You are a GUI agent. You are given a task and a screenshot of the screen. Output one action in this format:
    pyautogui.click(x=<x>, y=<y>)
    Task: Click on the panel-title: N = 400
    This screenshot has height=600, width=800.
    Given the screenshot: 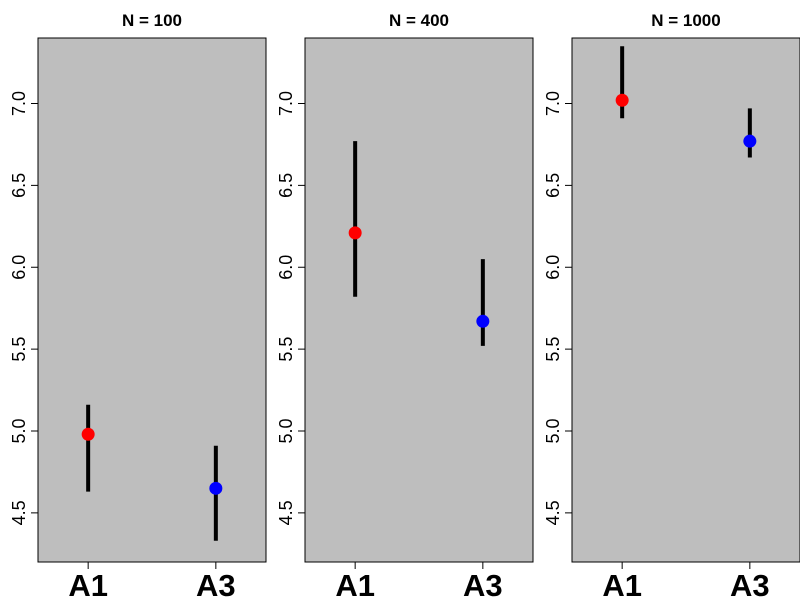 What is the action you would take?
    pyautogui.click(x=419, y=20)
    